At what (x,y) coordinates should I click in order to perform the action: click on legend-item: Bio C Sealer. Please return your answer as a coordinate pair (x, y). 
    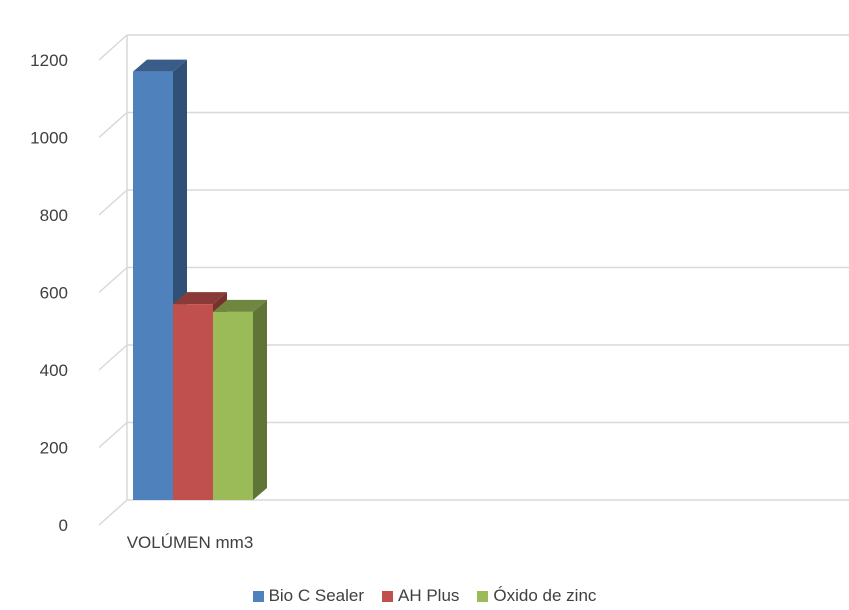
    Looking at the image, I should click on (308, 596).